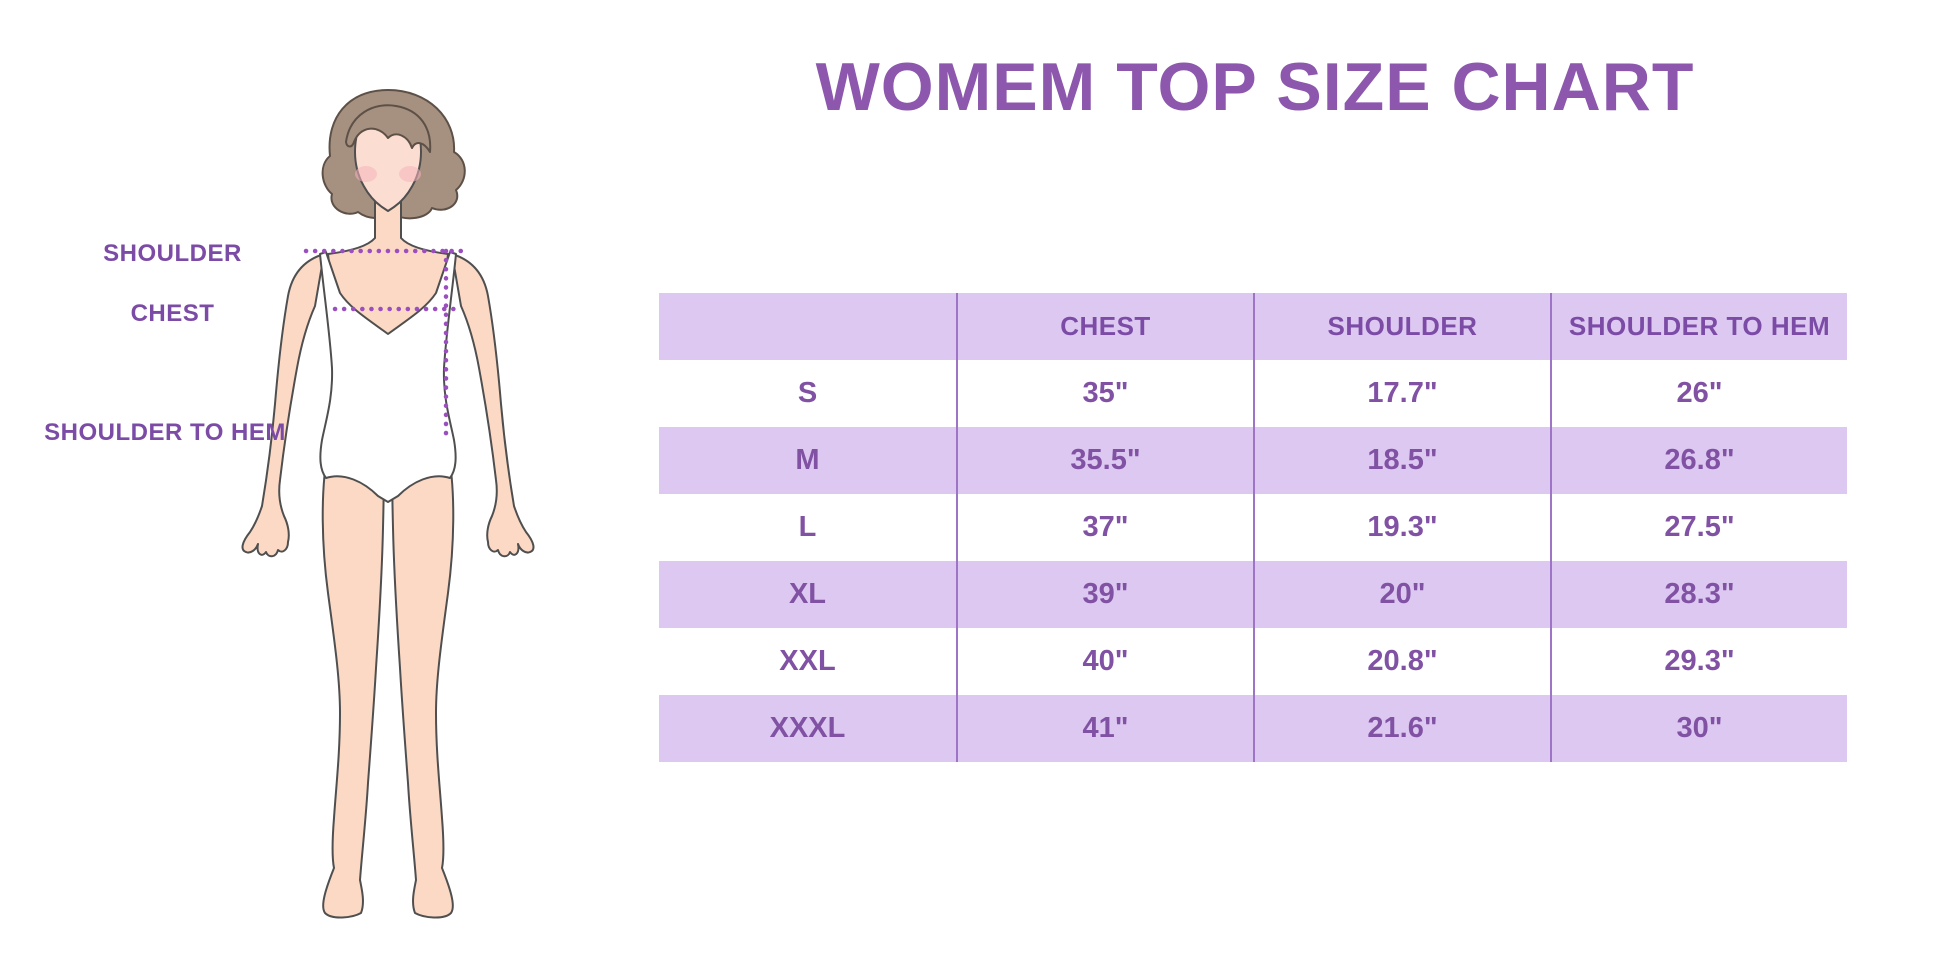  I want to click on chest-measurement-label: CHEST, so click(172, 313).